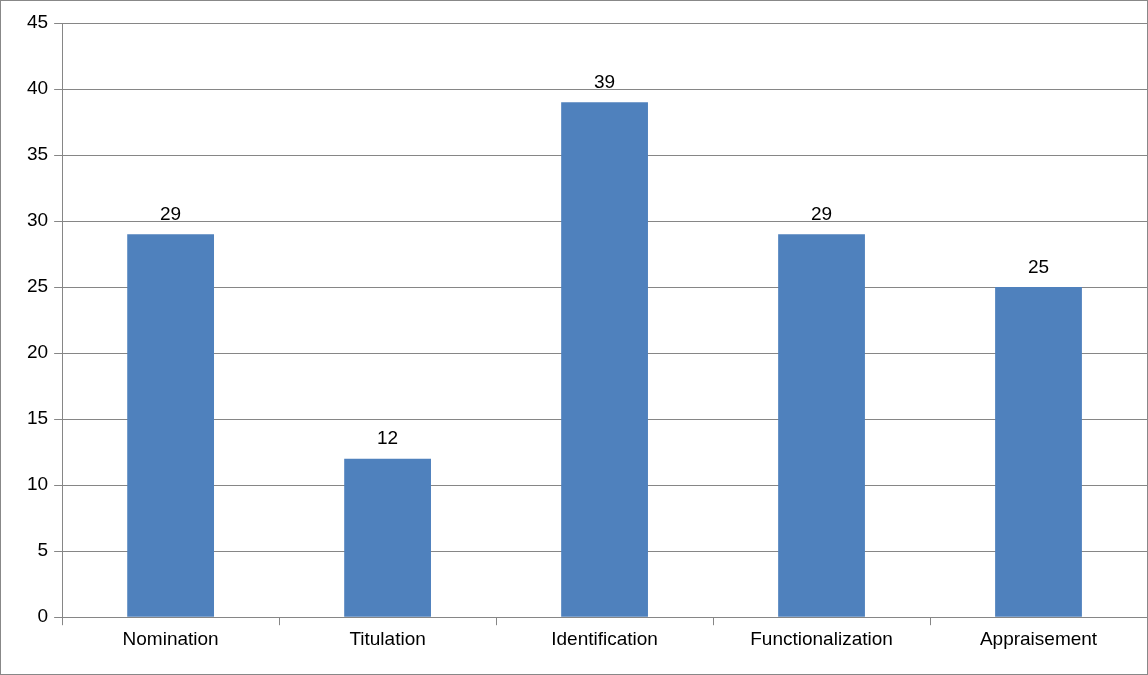 The width and height of the screenshot is (1148, 675). Describe the element at coordinates (43, 616) in the screenshot. I see `y-tick-label: 0` at that location.